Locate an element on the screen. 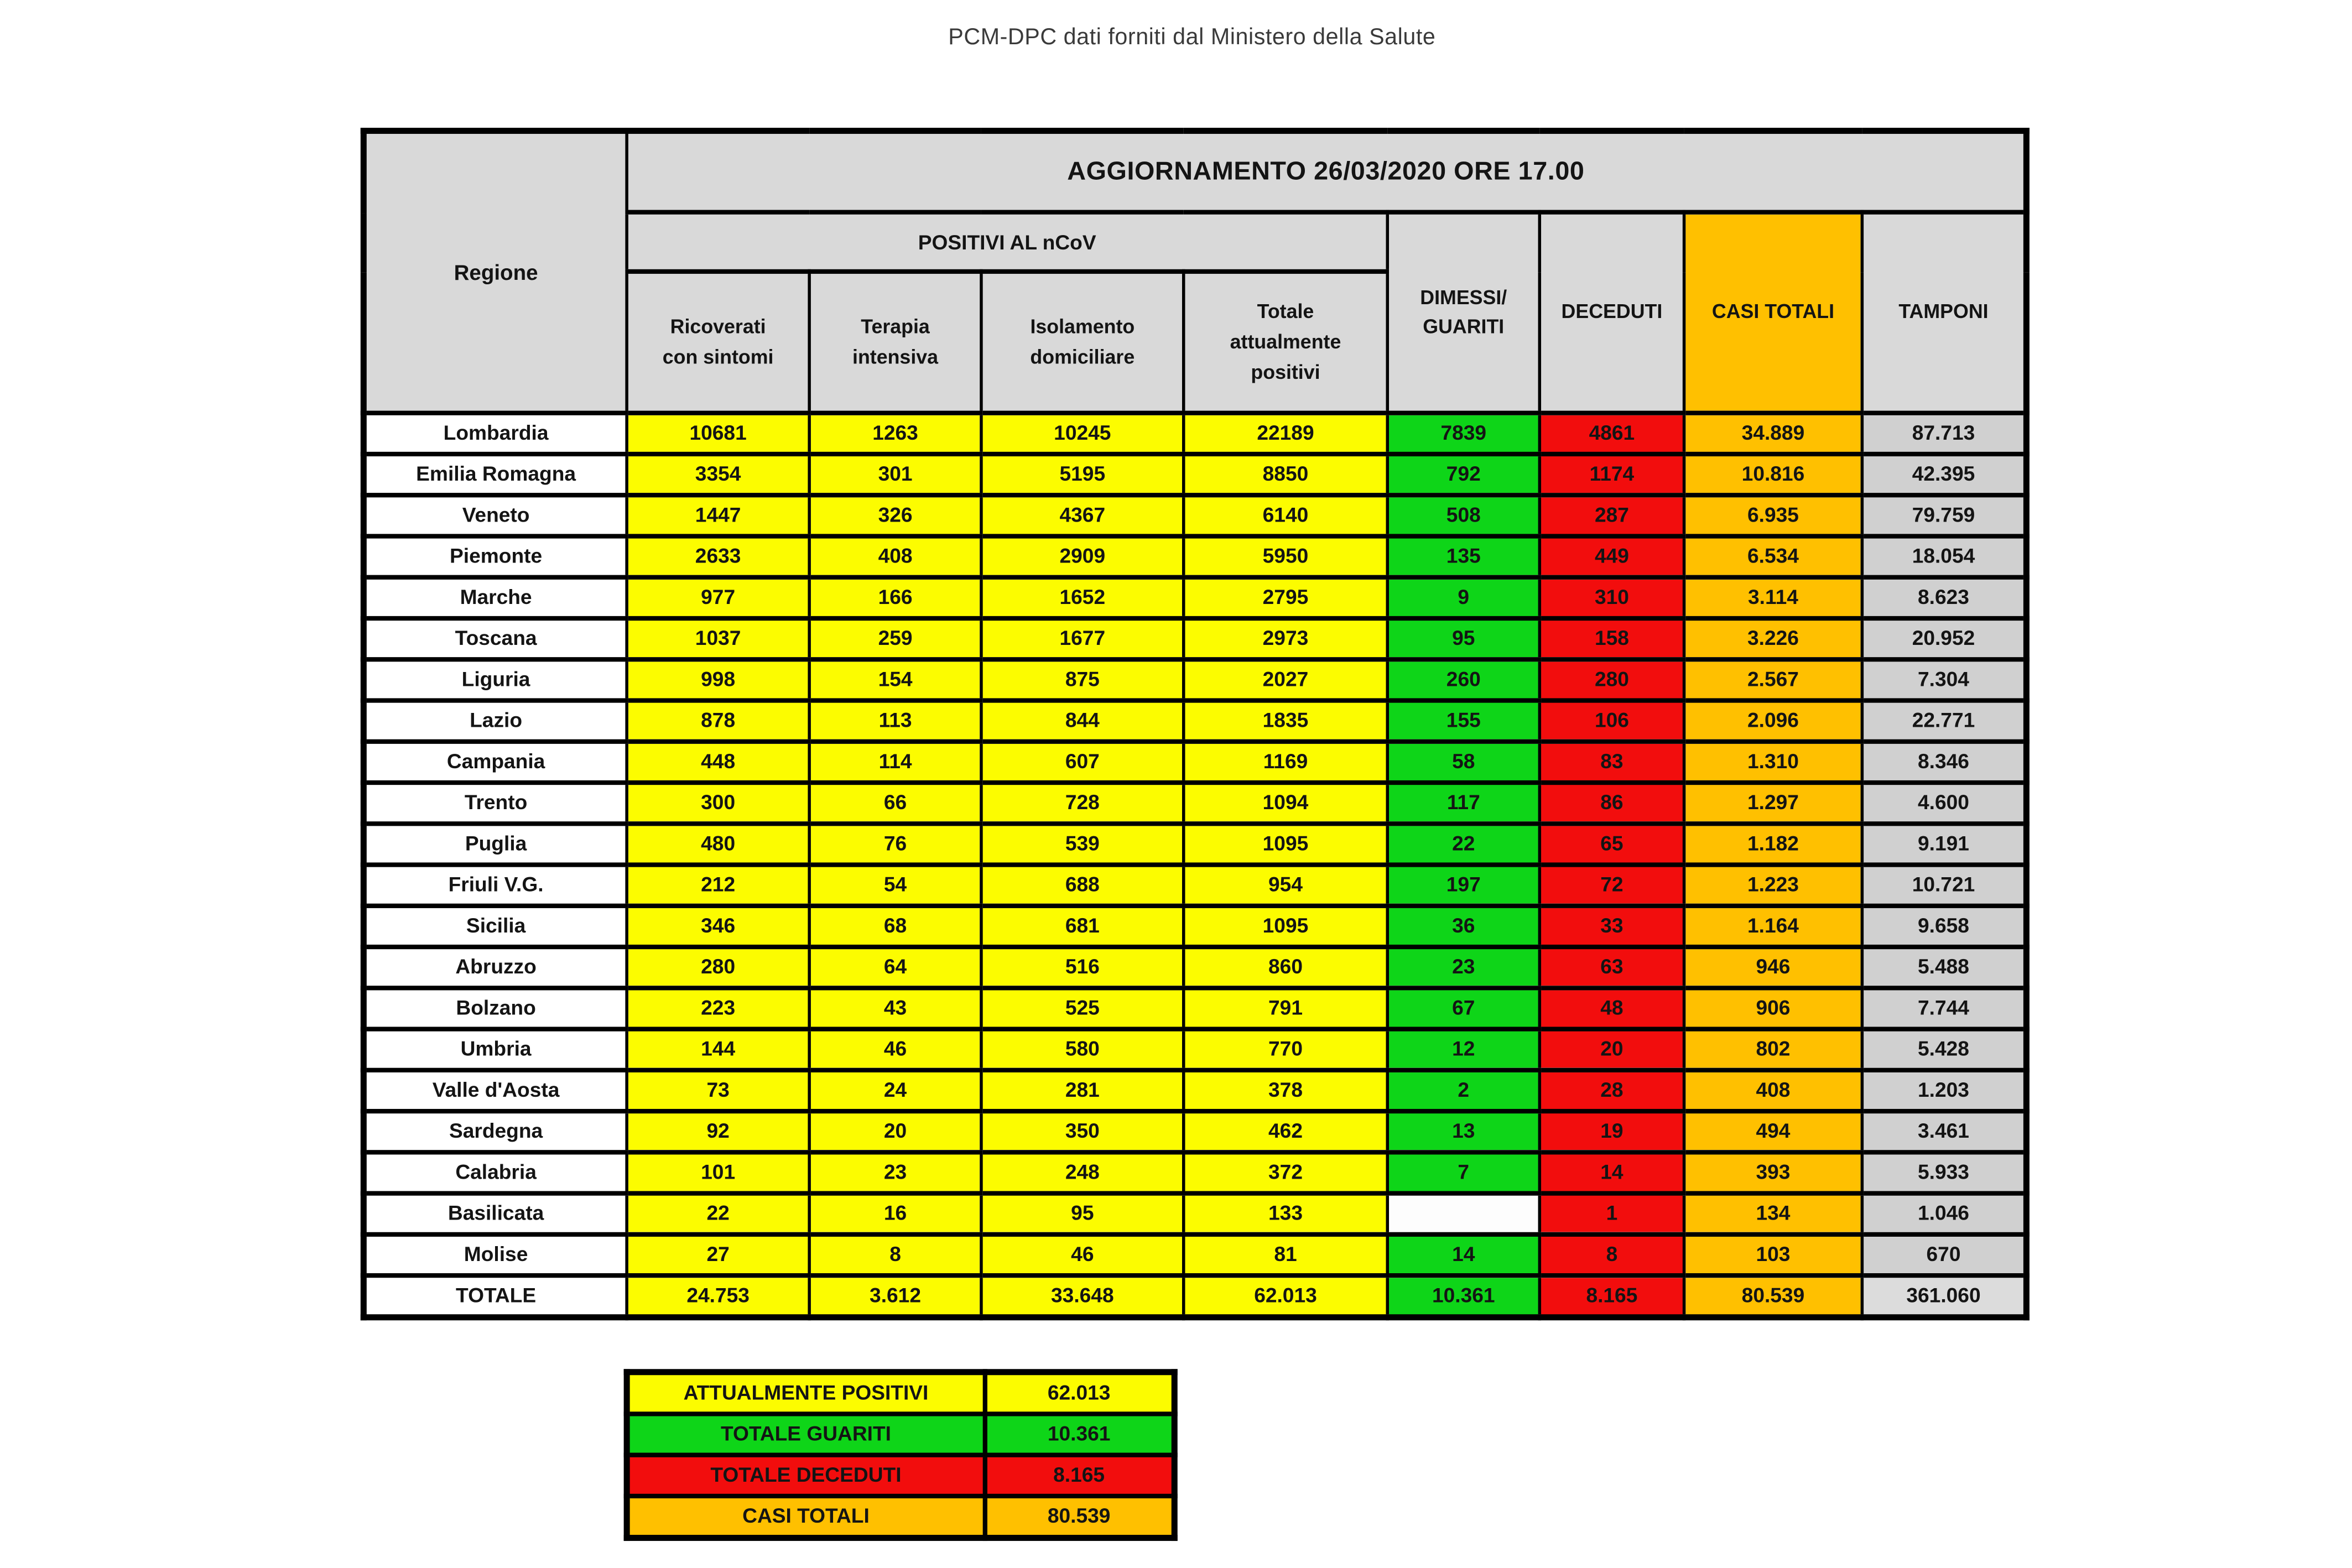 The image size is (2352, 1568). table-row: Toscana 1037 259 1677 2973 95 158 3.226 20.952 is located at coordinates (1195, 639).